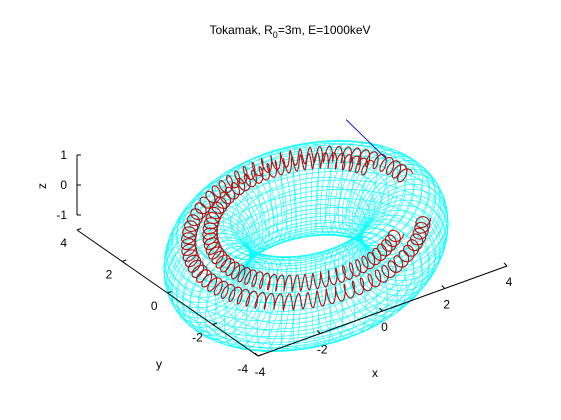 The height and width of the screenshot is (420, 561). What do you see at coordinates (159, 364) in the screenshot?
I see `y-axis-label: y` at bounding box center [159, 364].